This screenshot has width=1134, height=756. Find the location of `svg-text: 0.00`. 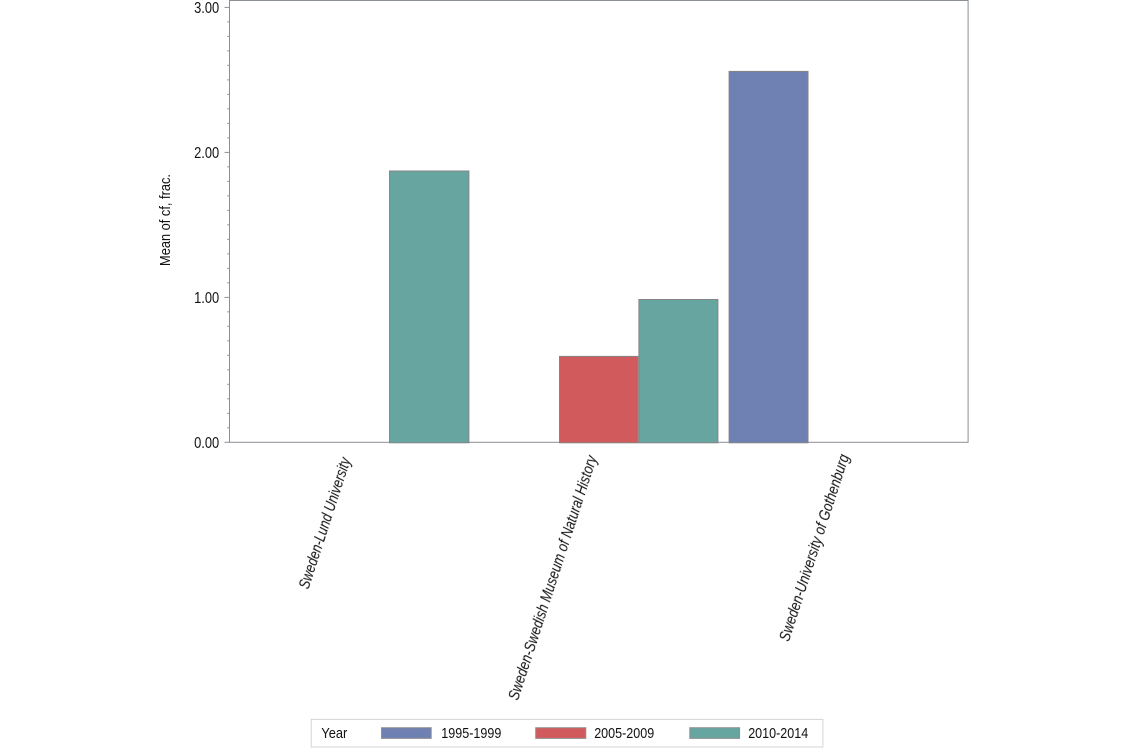

svg-text: 0.00 is located at coordinates (206, 443).